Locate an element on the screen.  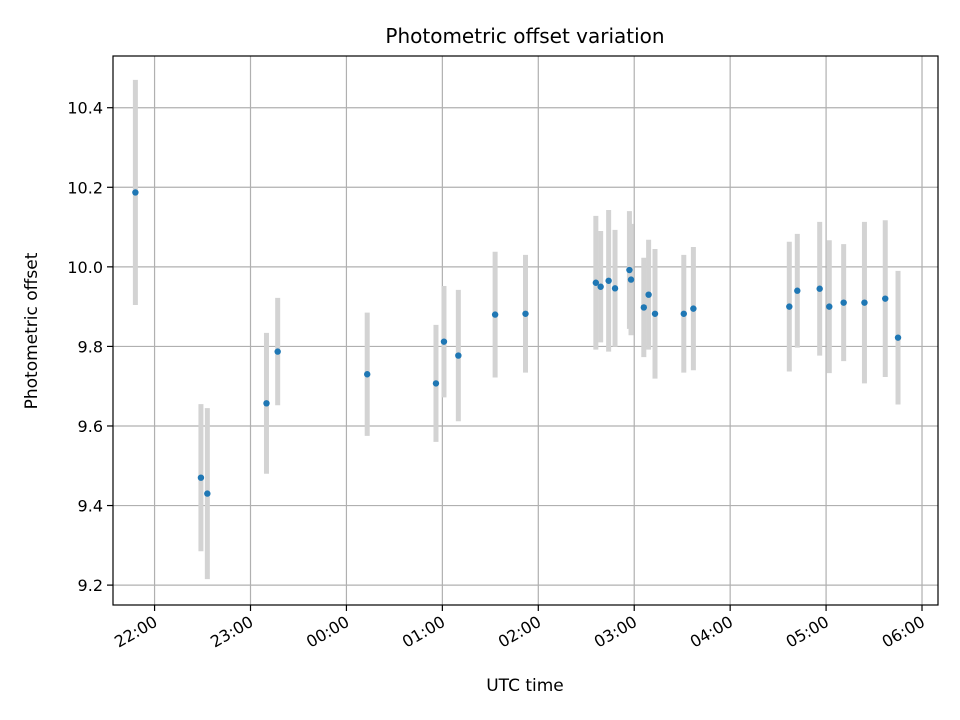
y-tick-label: 9.6 is located at coordinates (90, 426).